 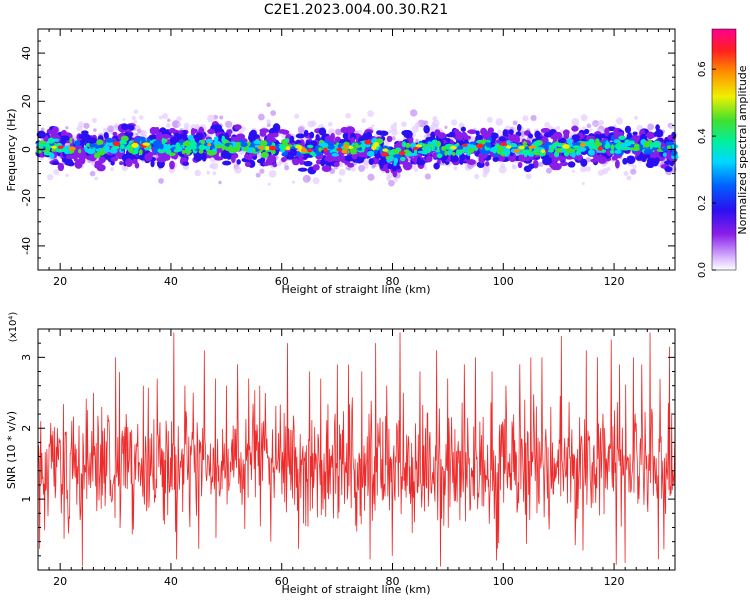 What do you see at coordinates (503, 581) in the screenshot?
I see `x-tick-label: 100` at bounding box center [503, 581].